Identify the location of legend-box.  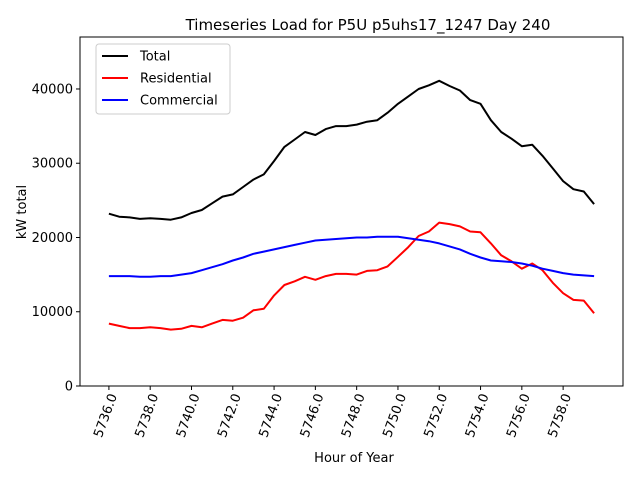
(163, 79).